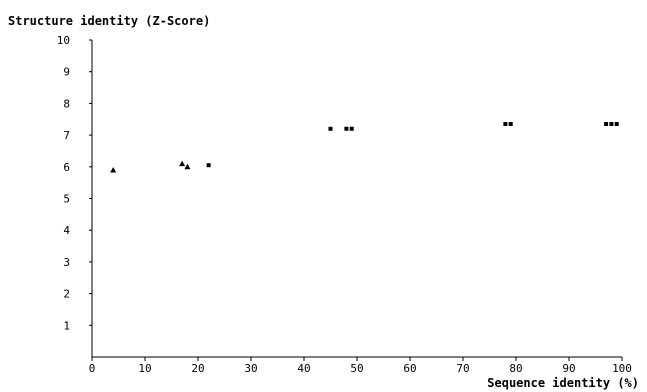 This screenshot has height=392, width=647. What do you see at coordinates (63, 40) in the screenshot?
I see `y-tick-label: 10` at bounding box center [63, 40].